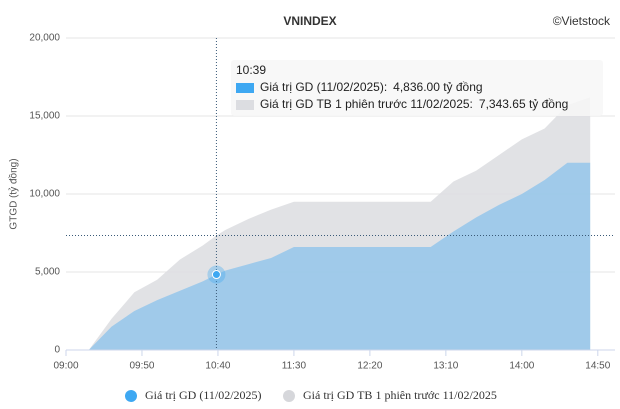 The width and height of the screenshot is (620, 409). I want to click on x-tick-label: 11:30, so click(294, 366).